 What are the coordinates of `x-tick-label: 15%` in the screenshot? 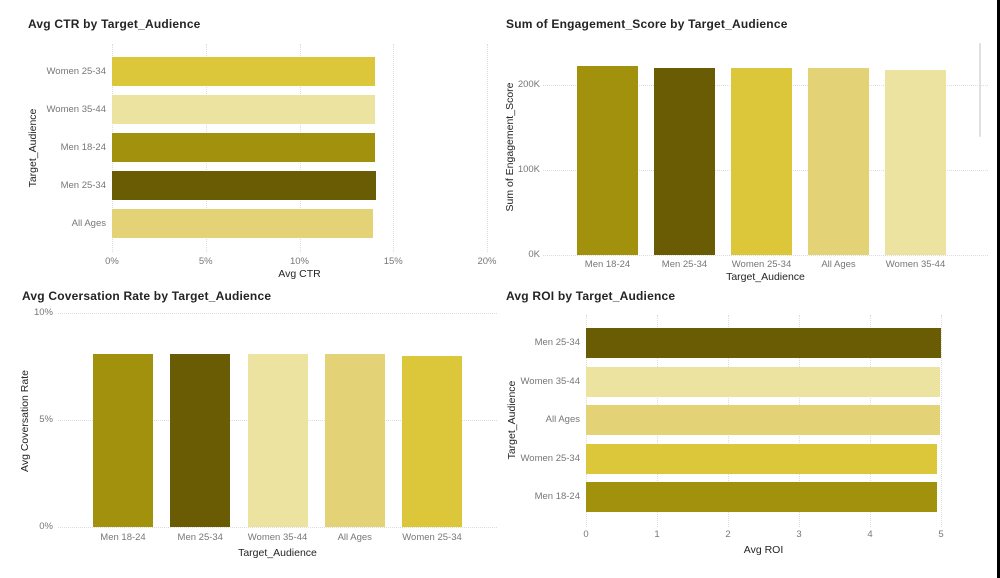 It's located at (393, 261).